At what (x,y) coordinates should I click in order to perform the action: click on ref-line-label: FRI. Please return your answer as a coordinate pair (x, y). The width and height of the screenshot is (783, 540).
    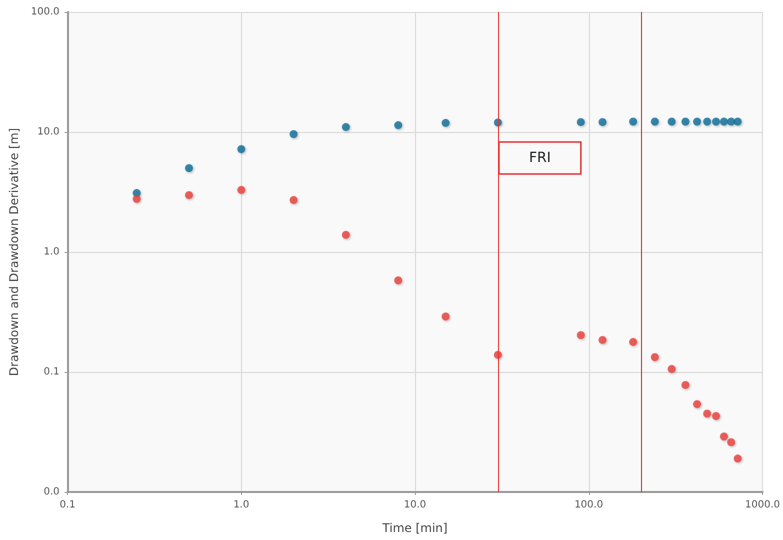
    Looking at the image, I should click on (539, 158).